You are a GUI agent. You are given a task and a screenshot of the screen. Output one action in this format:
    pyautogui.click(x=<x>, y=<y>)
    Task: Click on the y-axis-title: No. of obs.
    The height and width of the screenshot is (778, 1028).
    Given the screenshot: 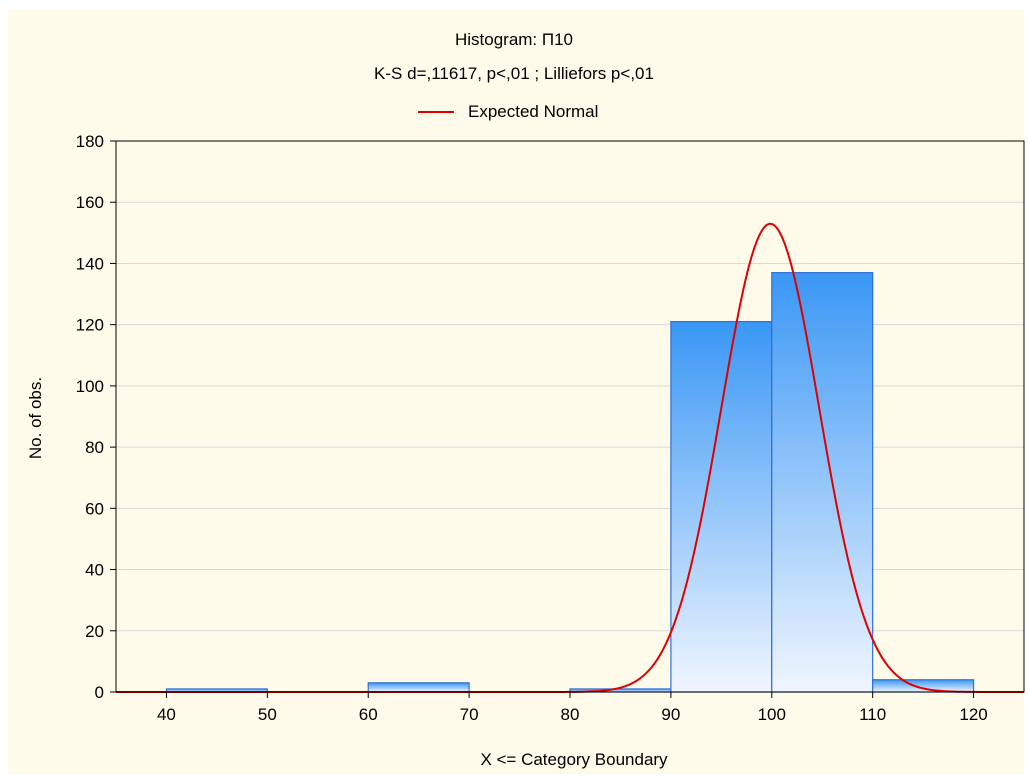 What is the action you would take?
    pyautogui.click(x=35, y=418)
    